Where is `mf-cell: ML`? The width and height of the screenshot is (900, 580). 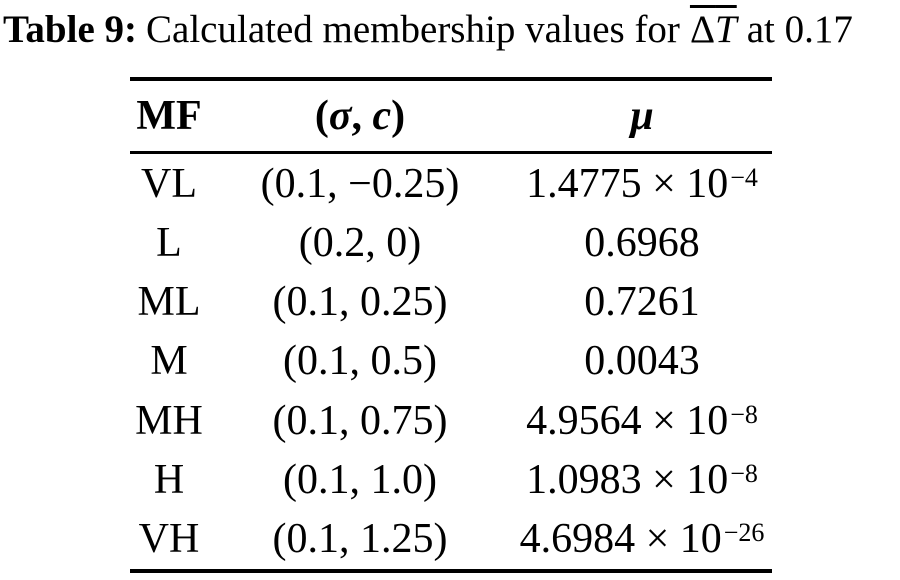
mf-cell: ML is located at coordinates (169, 302).